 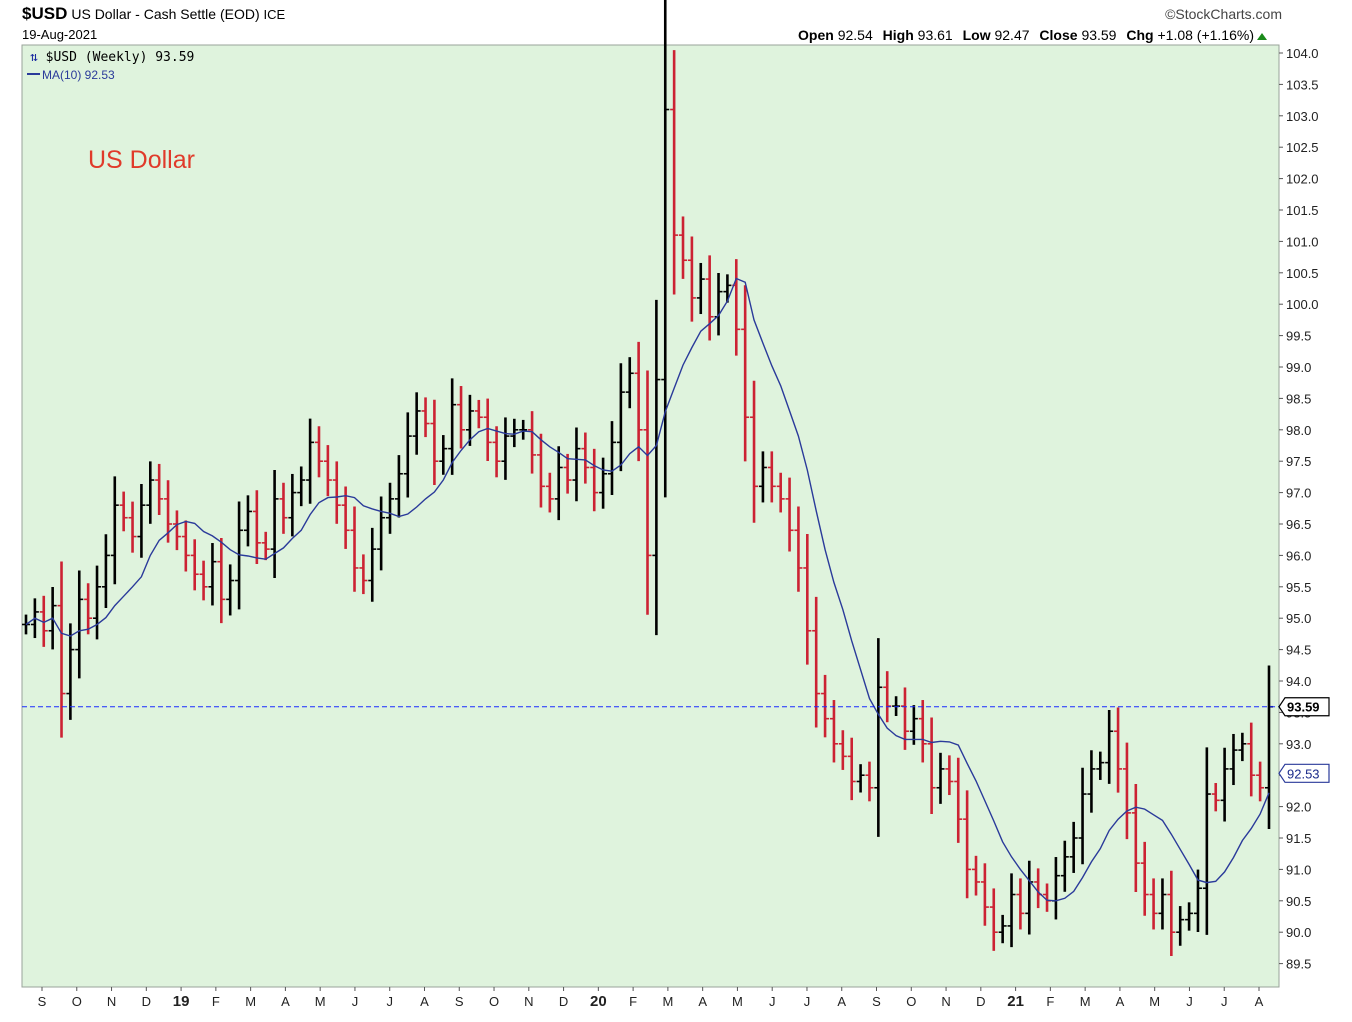 What do you see at coordinates (1298, 587) in the screenshot?
I see `y-tick-label: 95.5` at bounding box center [1298, 587].